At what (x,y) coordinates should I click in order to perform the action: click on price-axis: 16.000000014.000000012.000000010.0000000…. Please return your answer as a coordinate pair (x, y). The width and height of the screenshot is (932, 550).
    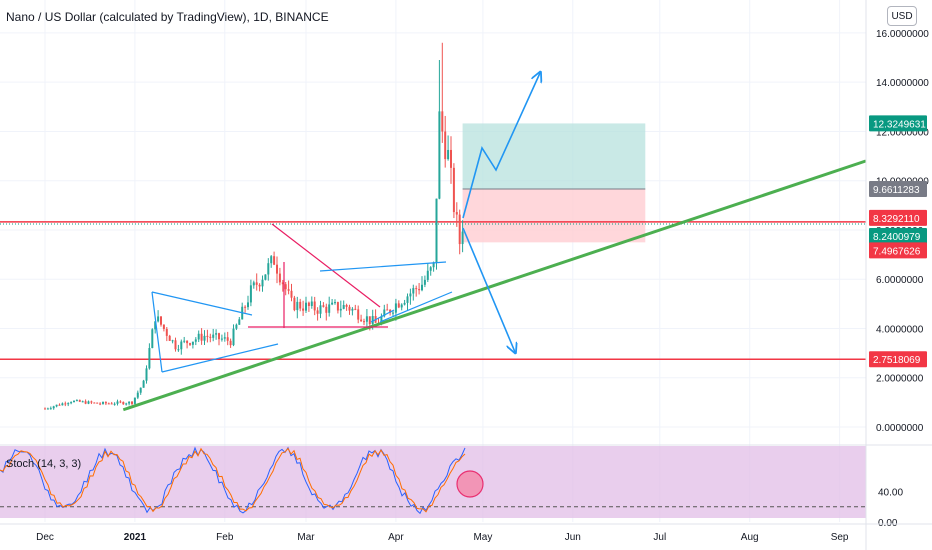
    Looking at the image, I should click on (897, 275).